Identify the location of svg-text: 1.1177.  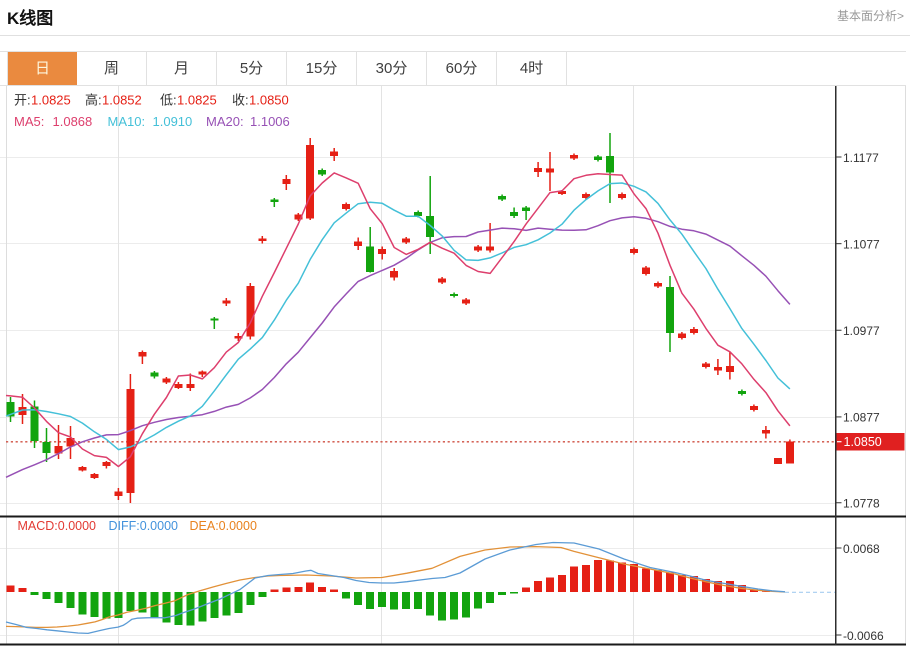
(861, 158).